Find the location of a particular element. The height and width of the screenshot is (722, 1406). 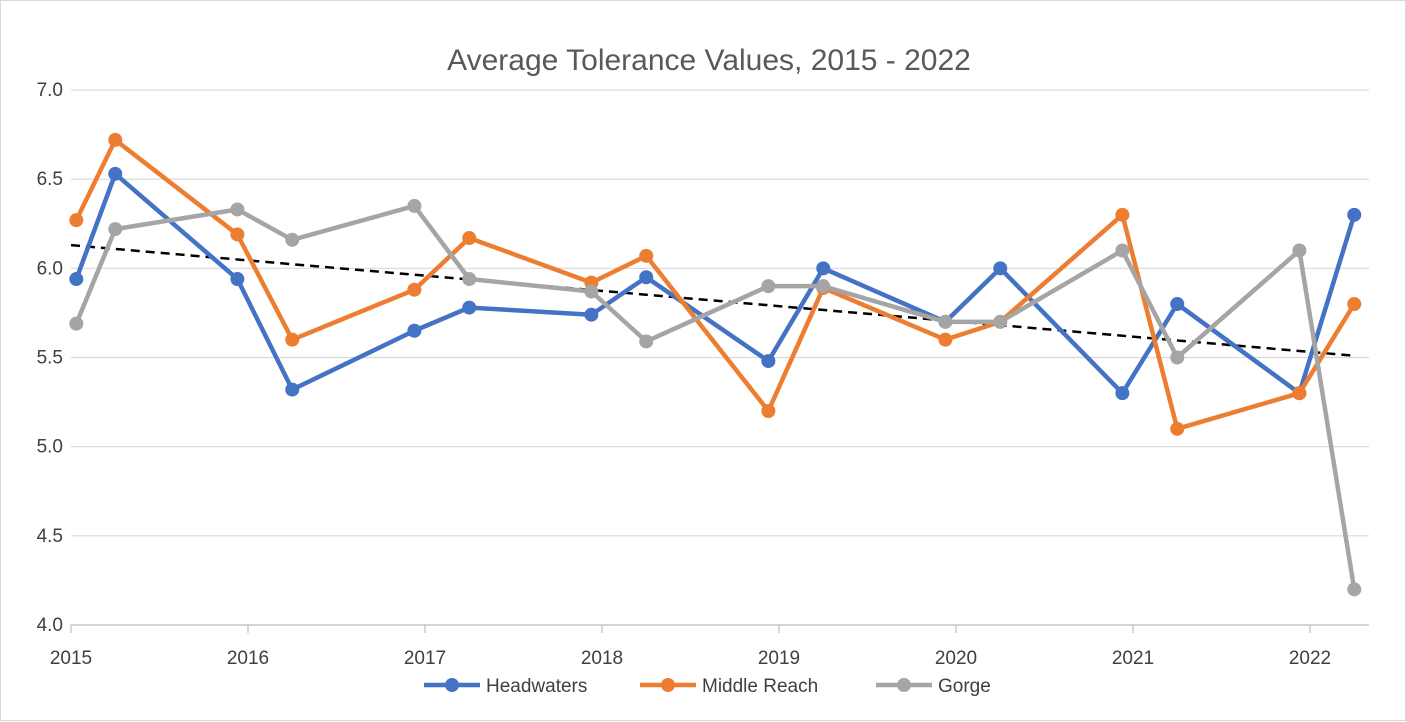

headwaters-legend-marker is located at coordinates (452, 685).